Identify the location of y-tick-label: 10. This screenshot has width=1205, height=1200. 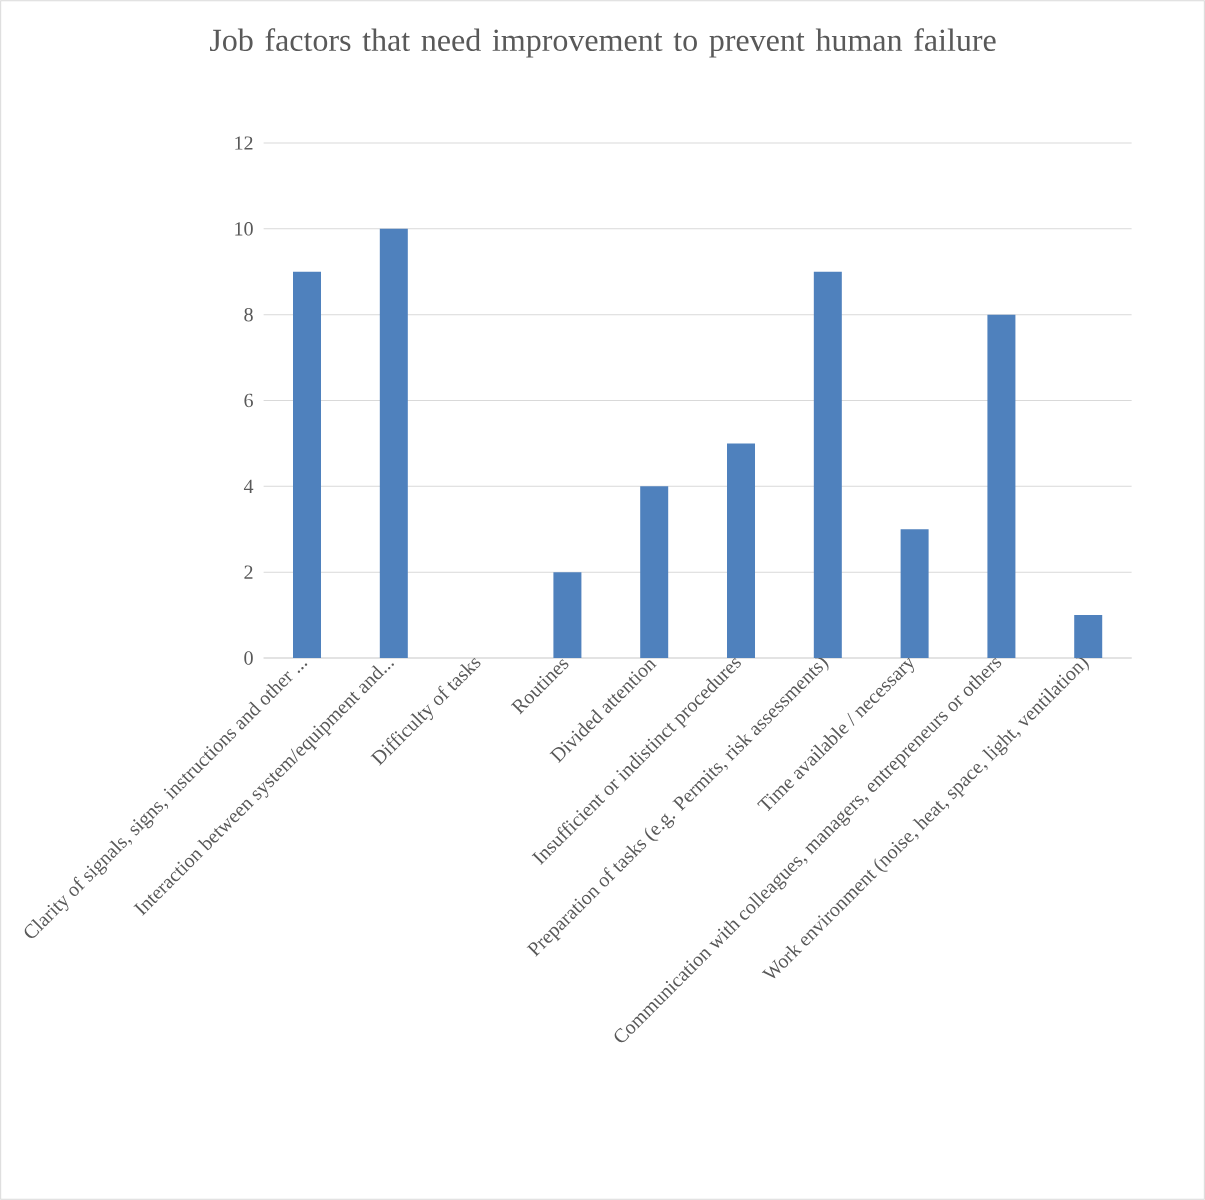
(244, 229).